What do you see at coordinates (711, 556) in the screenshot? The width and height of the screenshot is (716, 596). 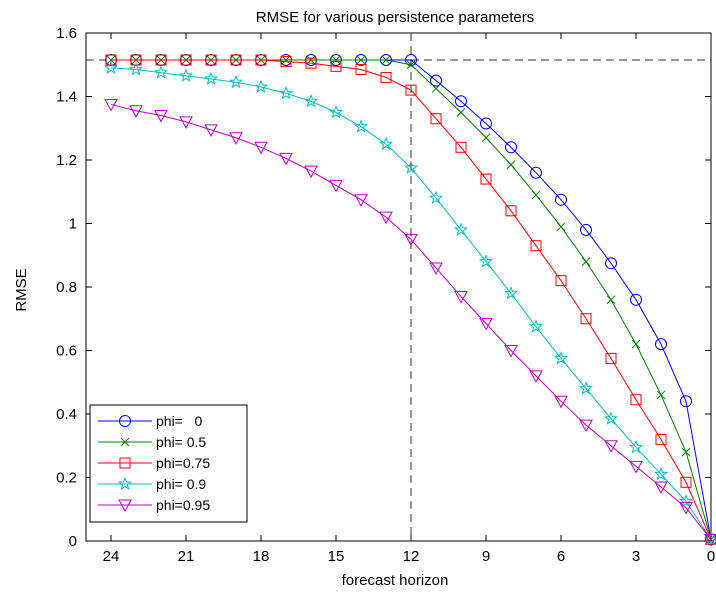 I see `x-tick-label: 0` at bounding box center [711, 556].